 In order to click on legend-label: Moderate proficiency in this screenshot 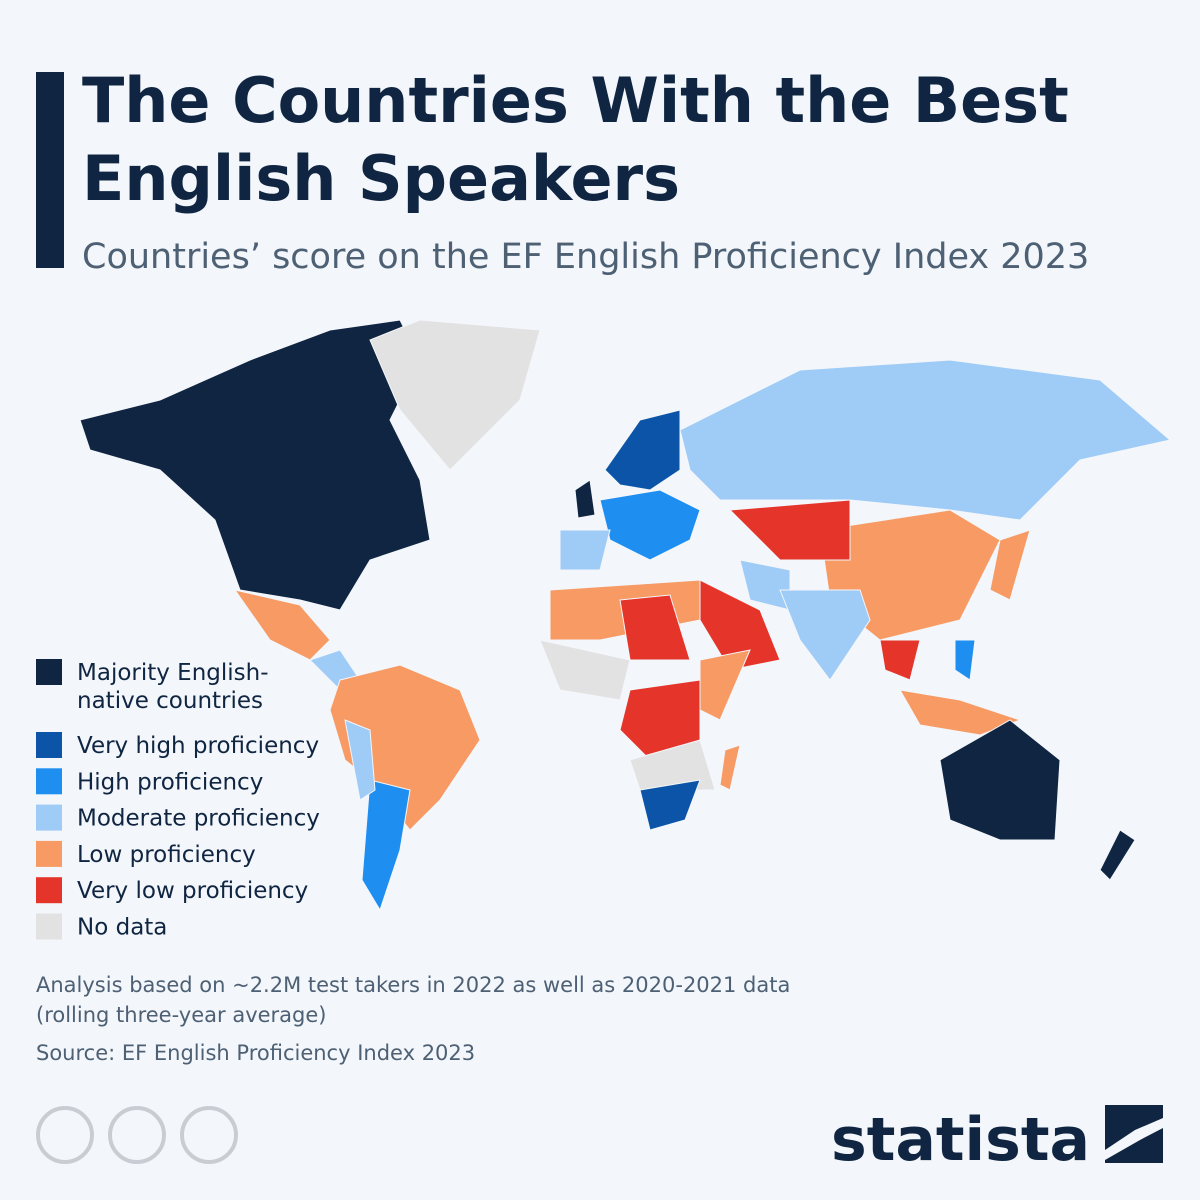, I will do `click(198, 819)`.